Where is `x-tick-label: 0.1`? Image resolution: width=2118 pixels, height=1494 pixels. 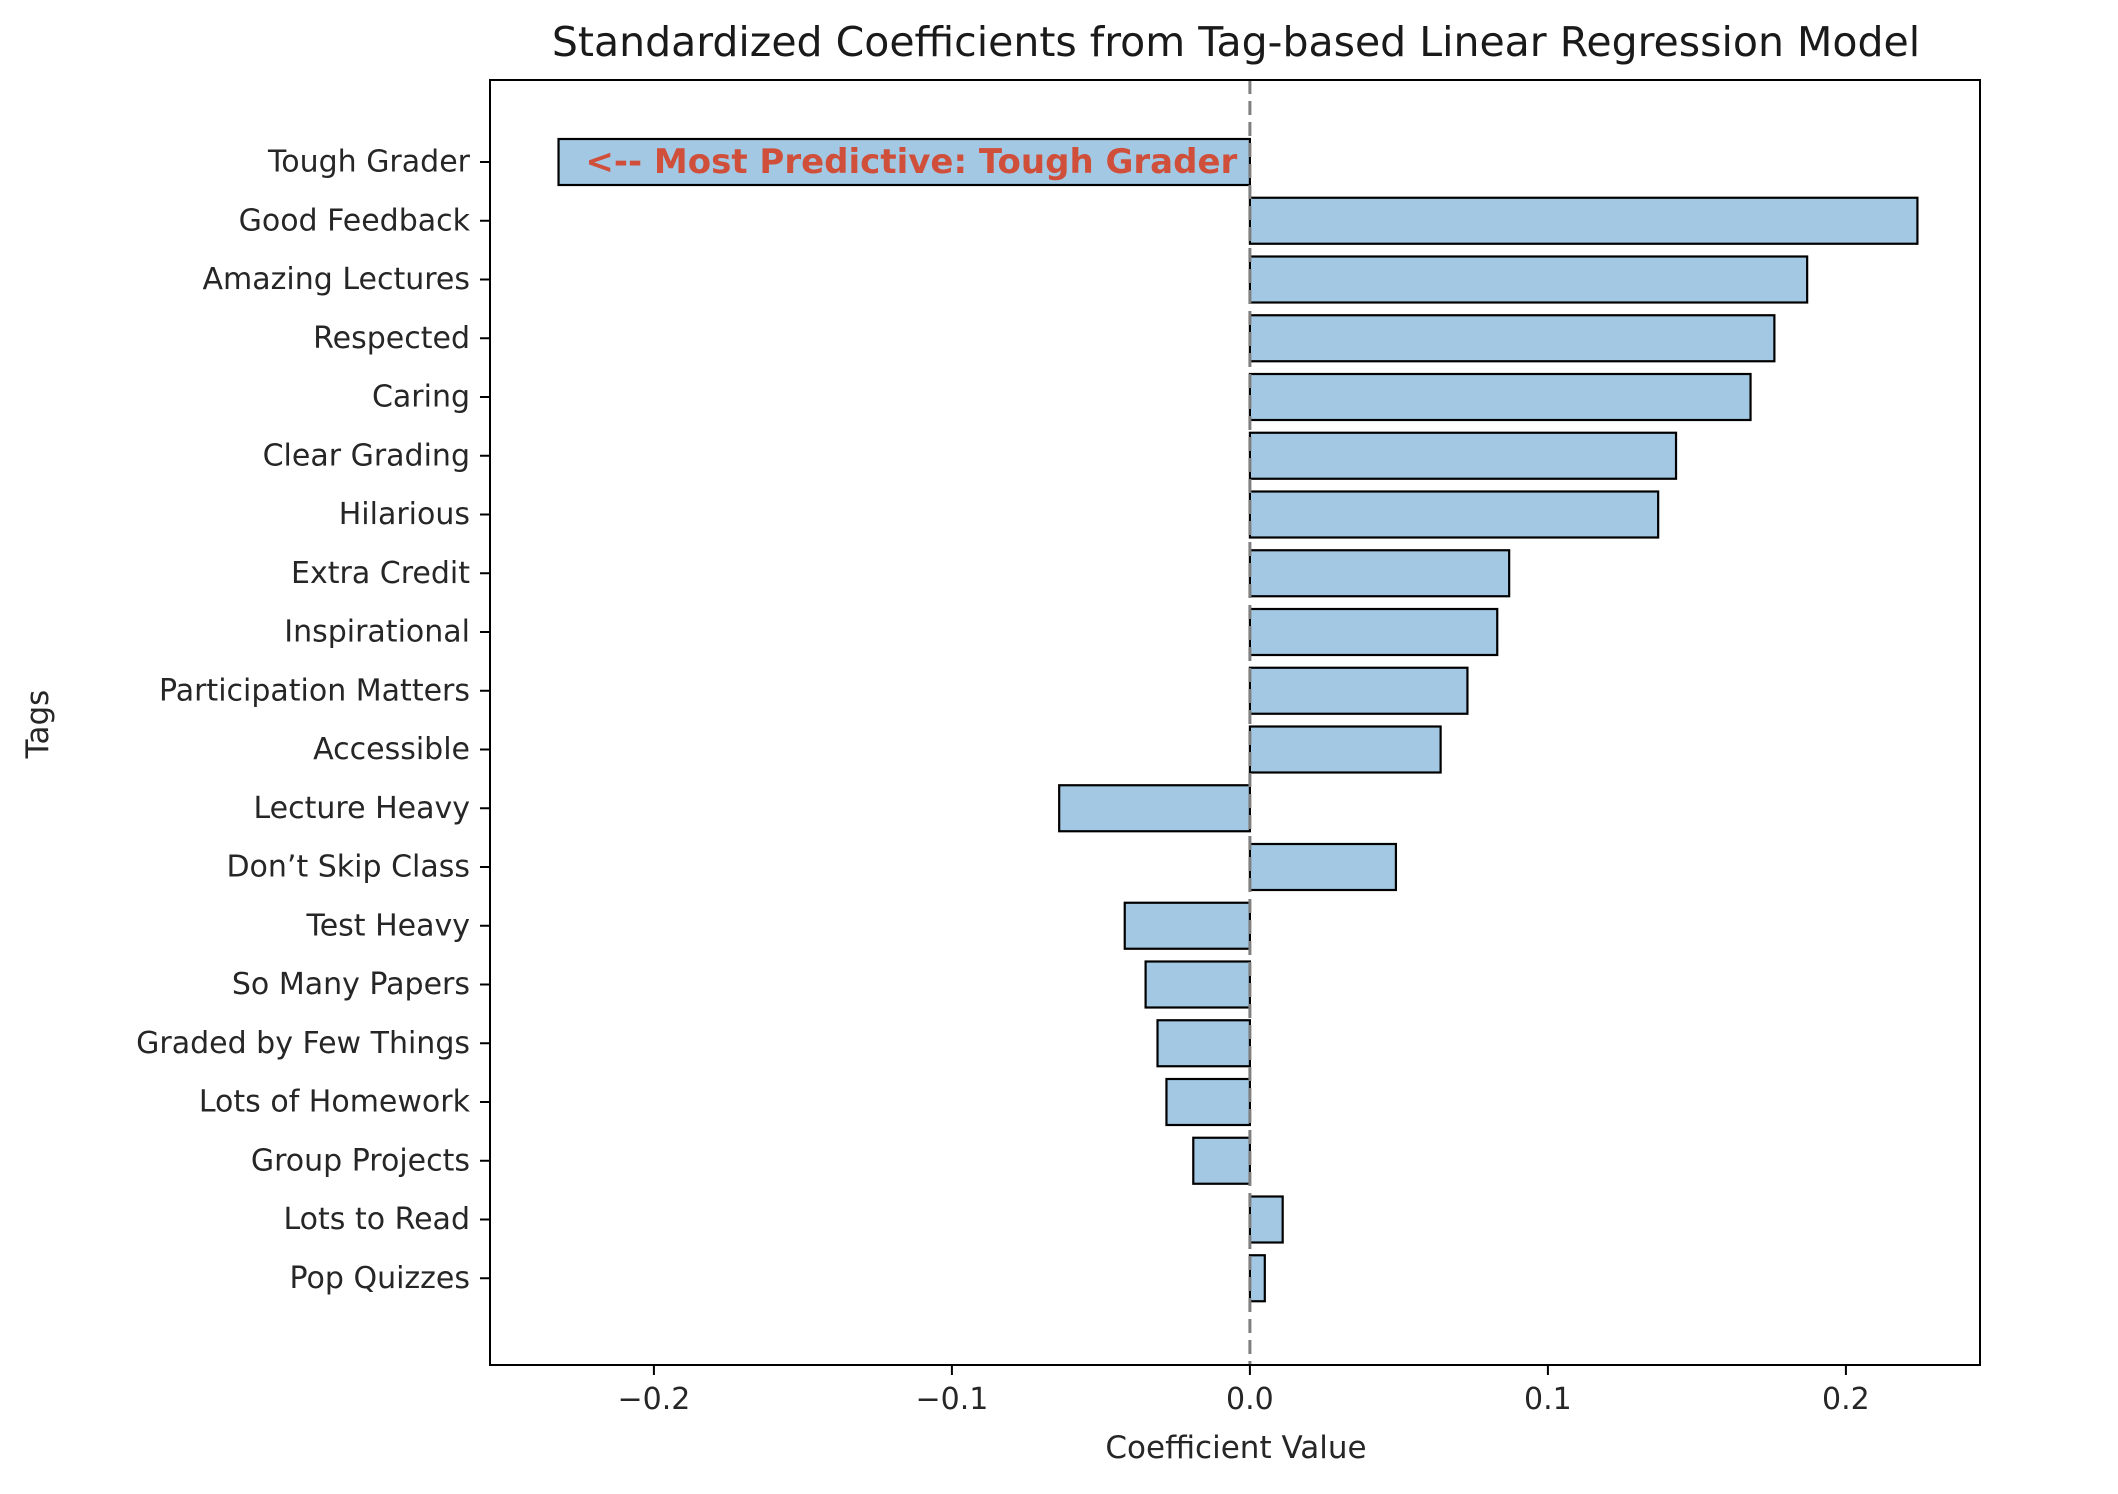
x-tick-label: 0.1 is located at coordinates (1548, 1399).